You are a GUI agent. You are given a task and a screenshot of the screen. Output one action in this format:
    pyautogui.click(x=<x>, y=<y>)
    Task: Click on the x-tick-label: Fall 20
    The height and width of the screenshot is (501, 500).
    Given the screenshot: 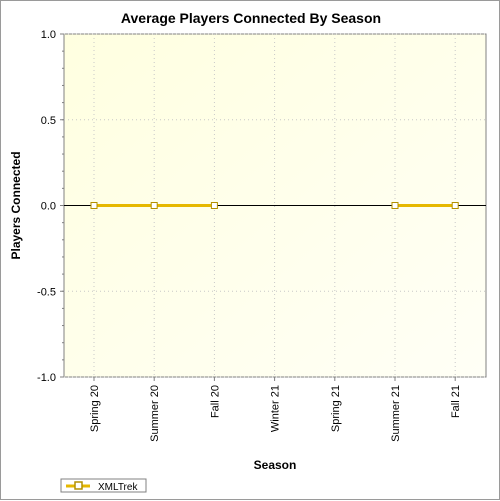 What is the action you would take?
    pyautogui.click(x=215, y=401)
    